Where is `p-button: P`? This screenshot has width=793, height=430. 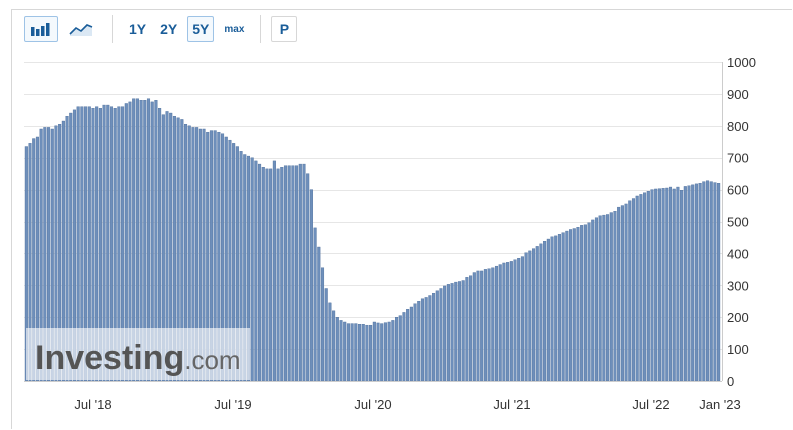
p-button: P is located at coordinates (284, 29).